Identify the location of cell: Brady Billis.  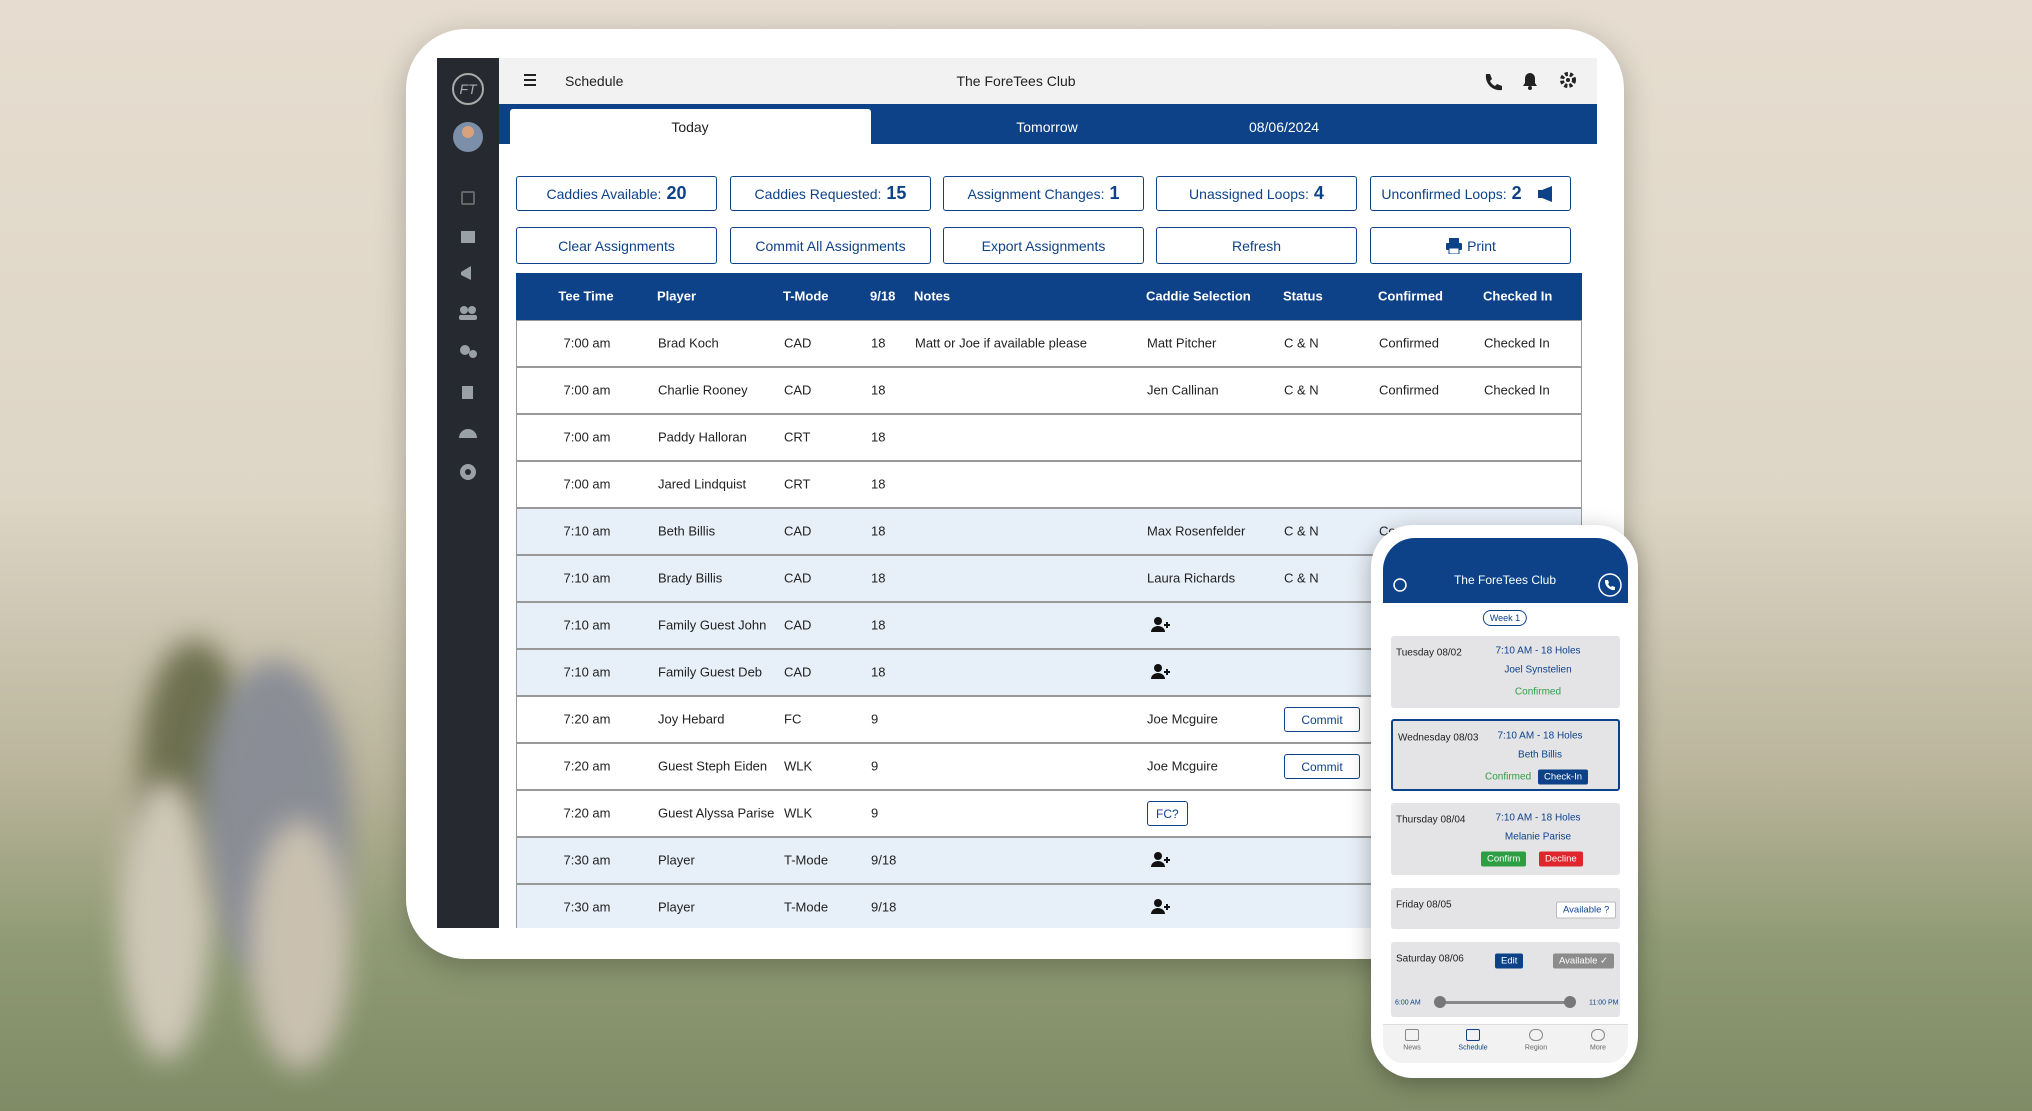
(690, 578).